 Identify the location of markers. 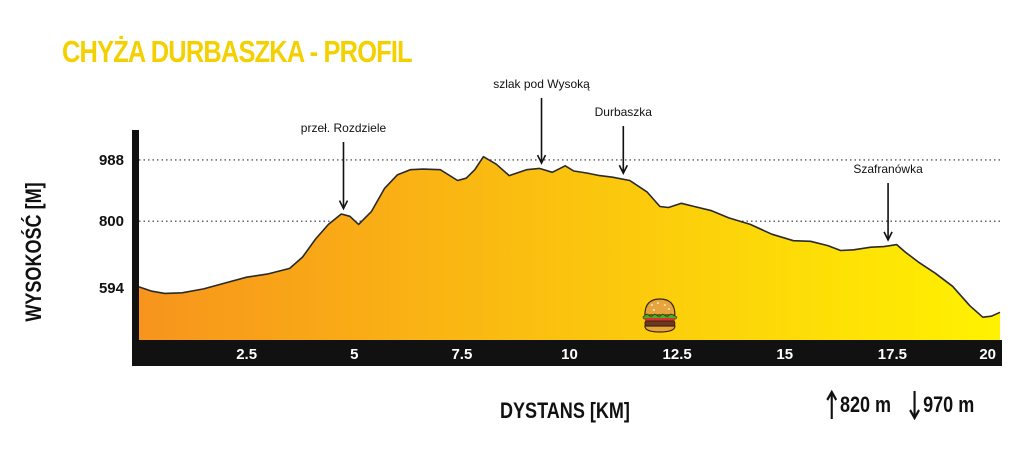
(660, 315).